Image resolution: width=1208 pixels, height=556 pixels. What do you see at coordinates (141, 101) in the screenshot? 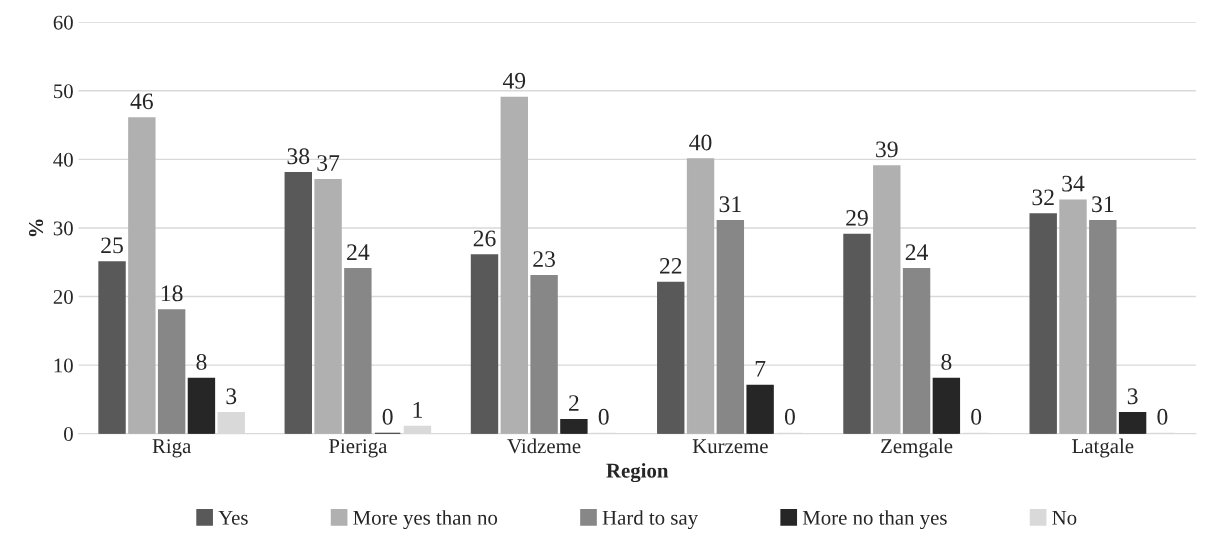
I see `data-label: 46` at bounding box center [141, 101].